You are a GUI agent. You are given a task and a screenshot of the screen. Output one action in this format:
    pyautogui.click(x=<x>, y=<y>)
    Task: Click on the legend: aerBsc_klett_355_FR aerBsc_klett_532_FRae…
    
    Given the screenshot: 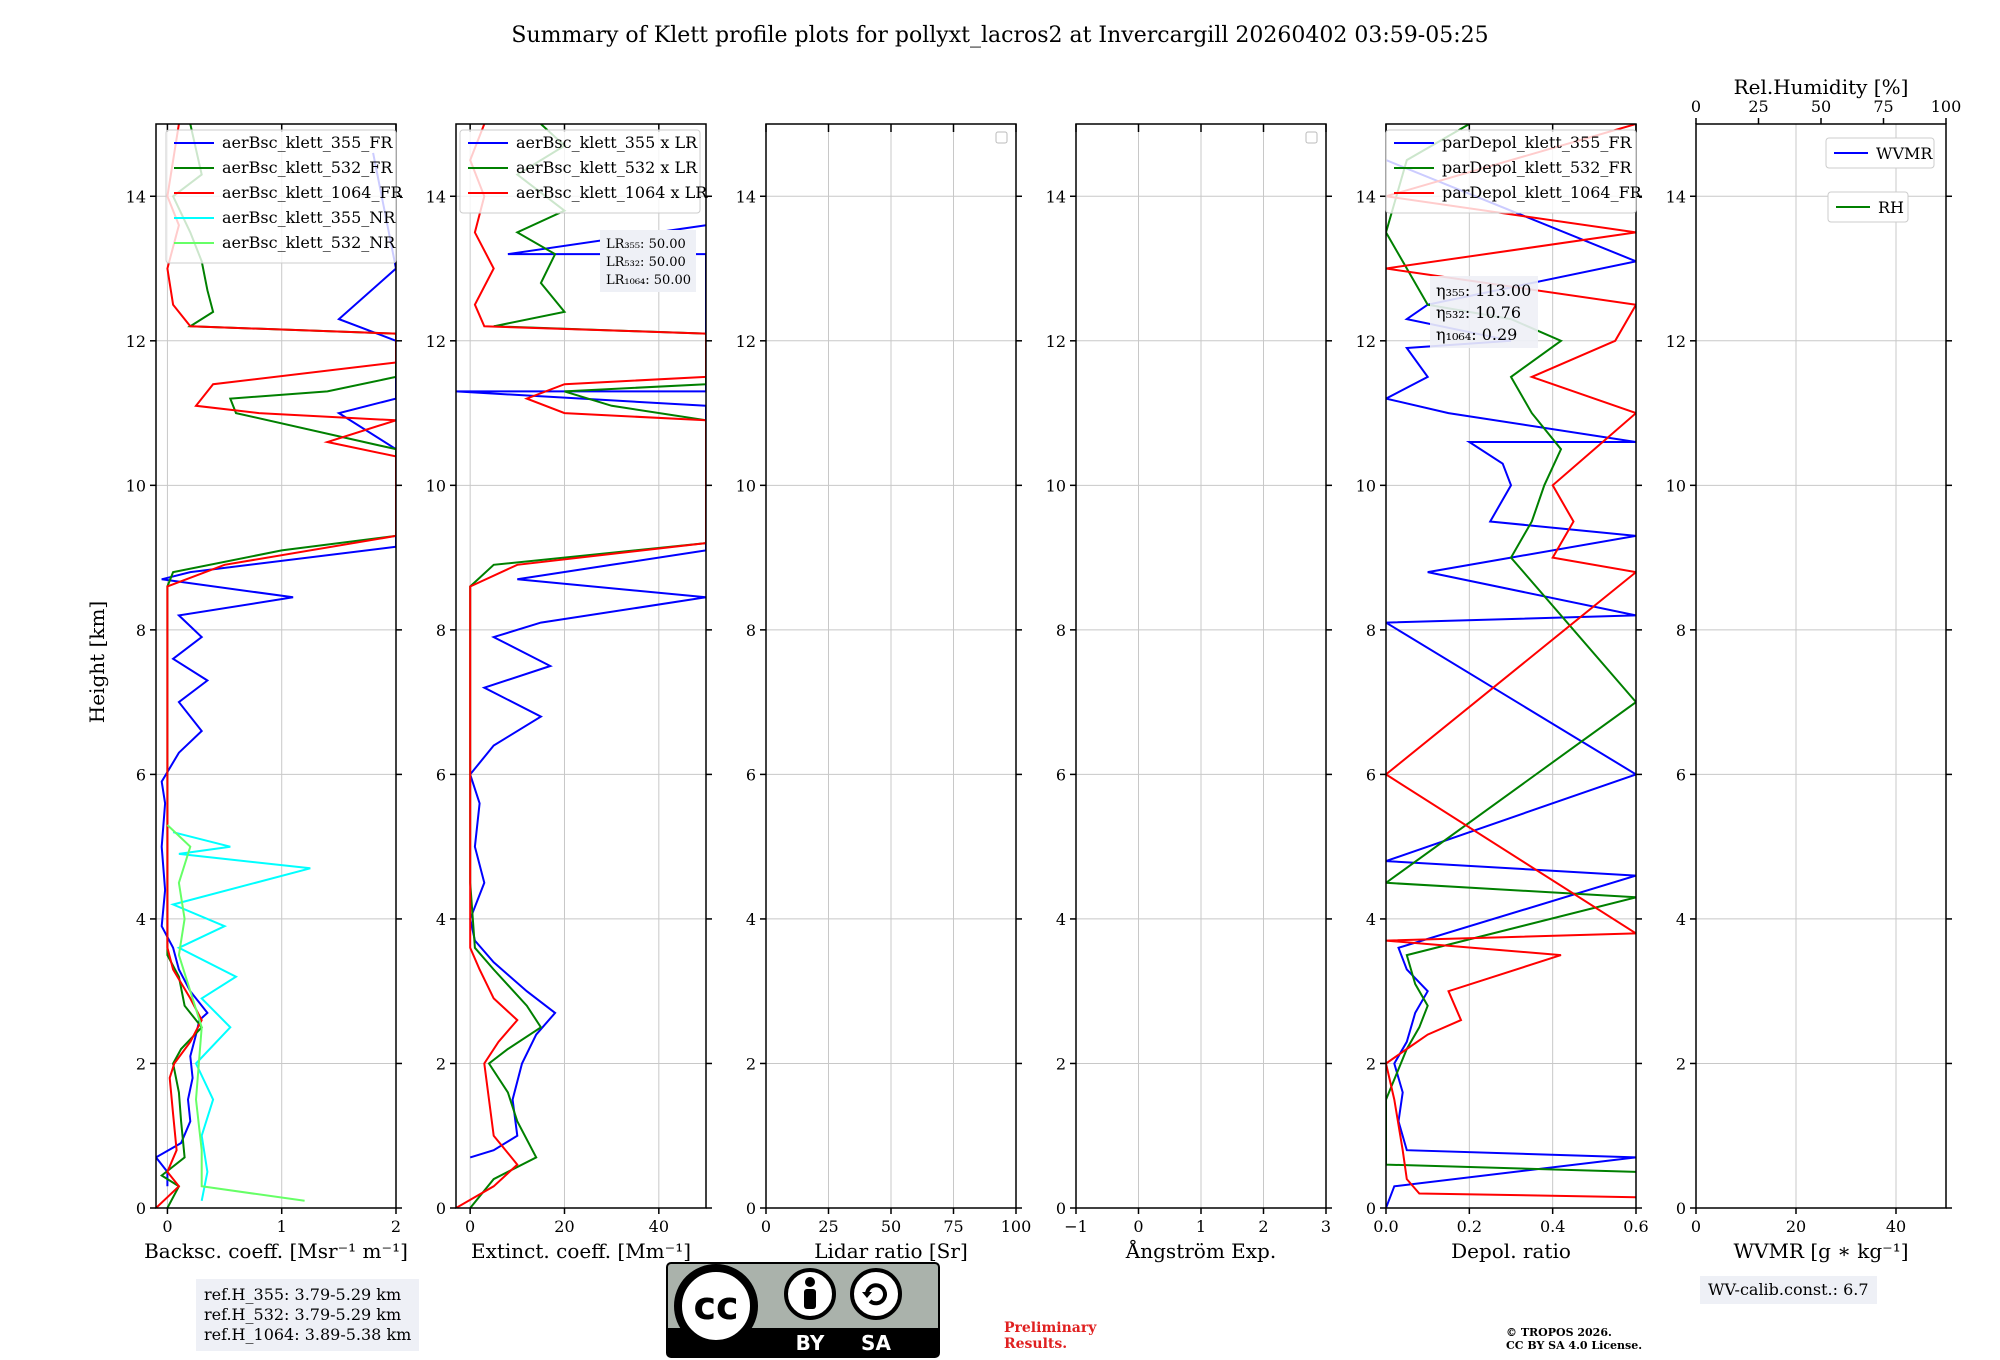 What is the action you would take?
    pyautogui.click(x=284, y=196)
    